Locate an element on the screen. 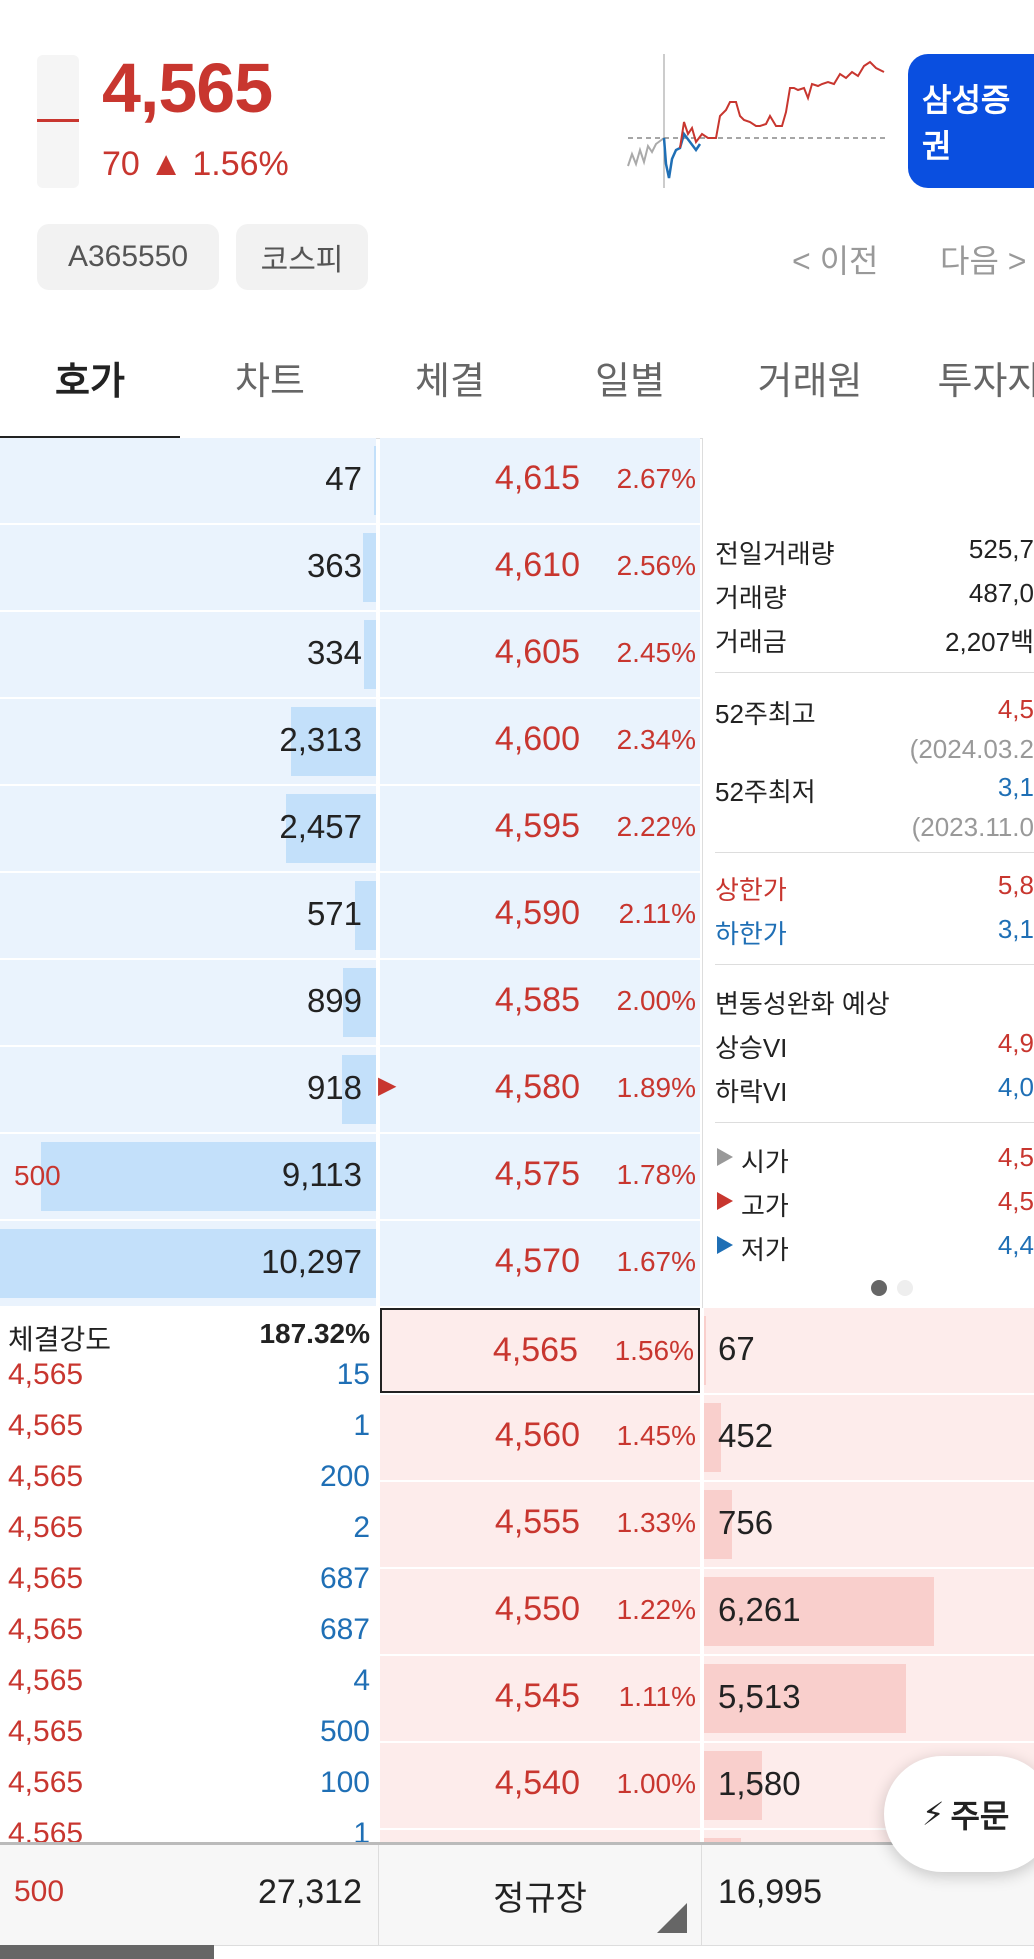  ask-row: 918 ▶ 4,580 1.89% is located at coordinates (517, 1090).